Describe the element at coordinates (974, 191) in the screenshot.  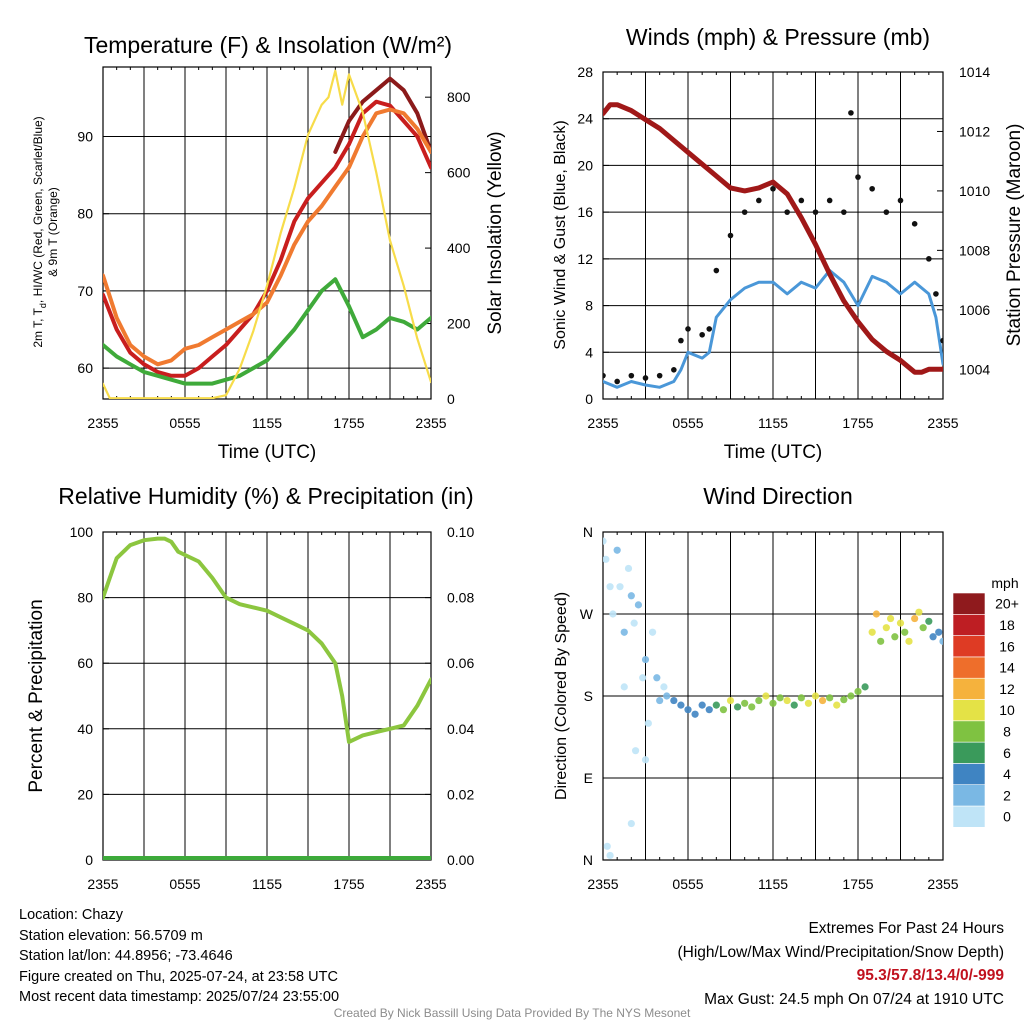
I see `y2-tick-label: 1010` at that location.